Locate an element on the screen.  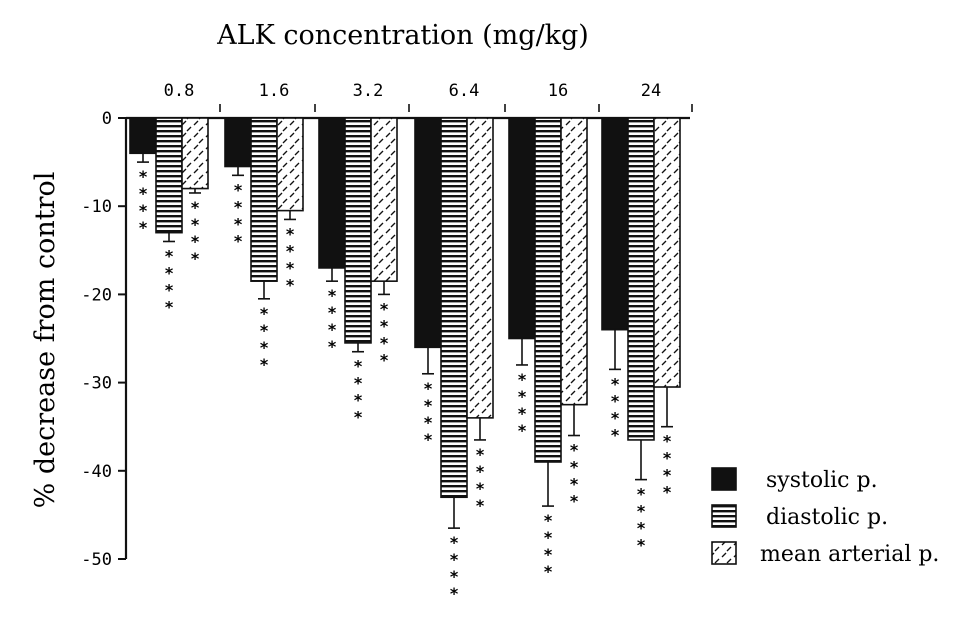
category-label: 3.2 is located at coordinates (368, 91).